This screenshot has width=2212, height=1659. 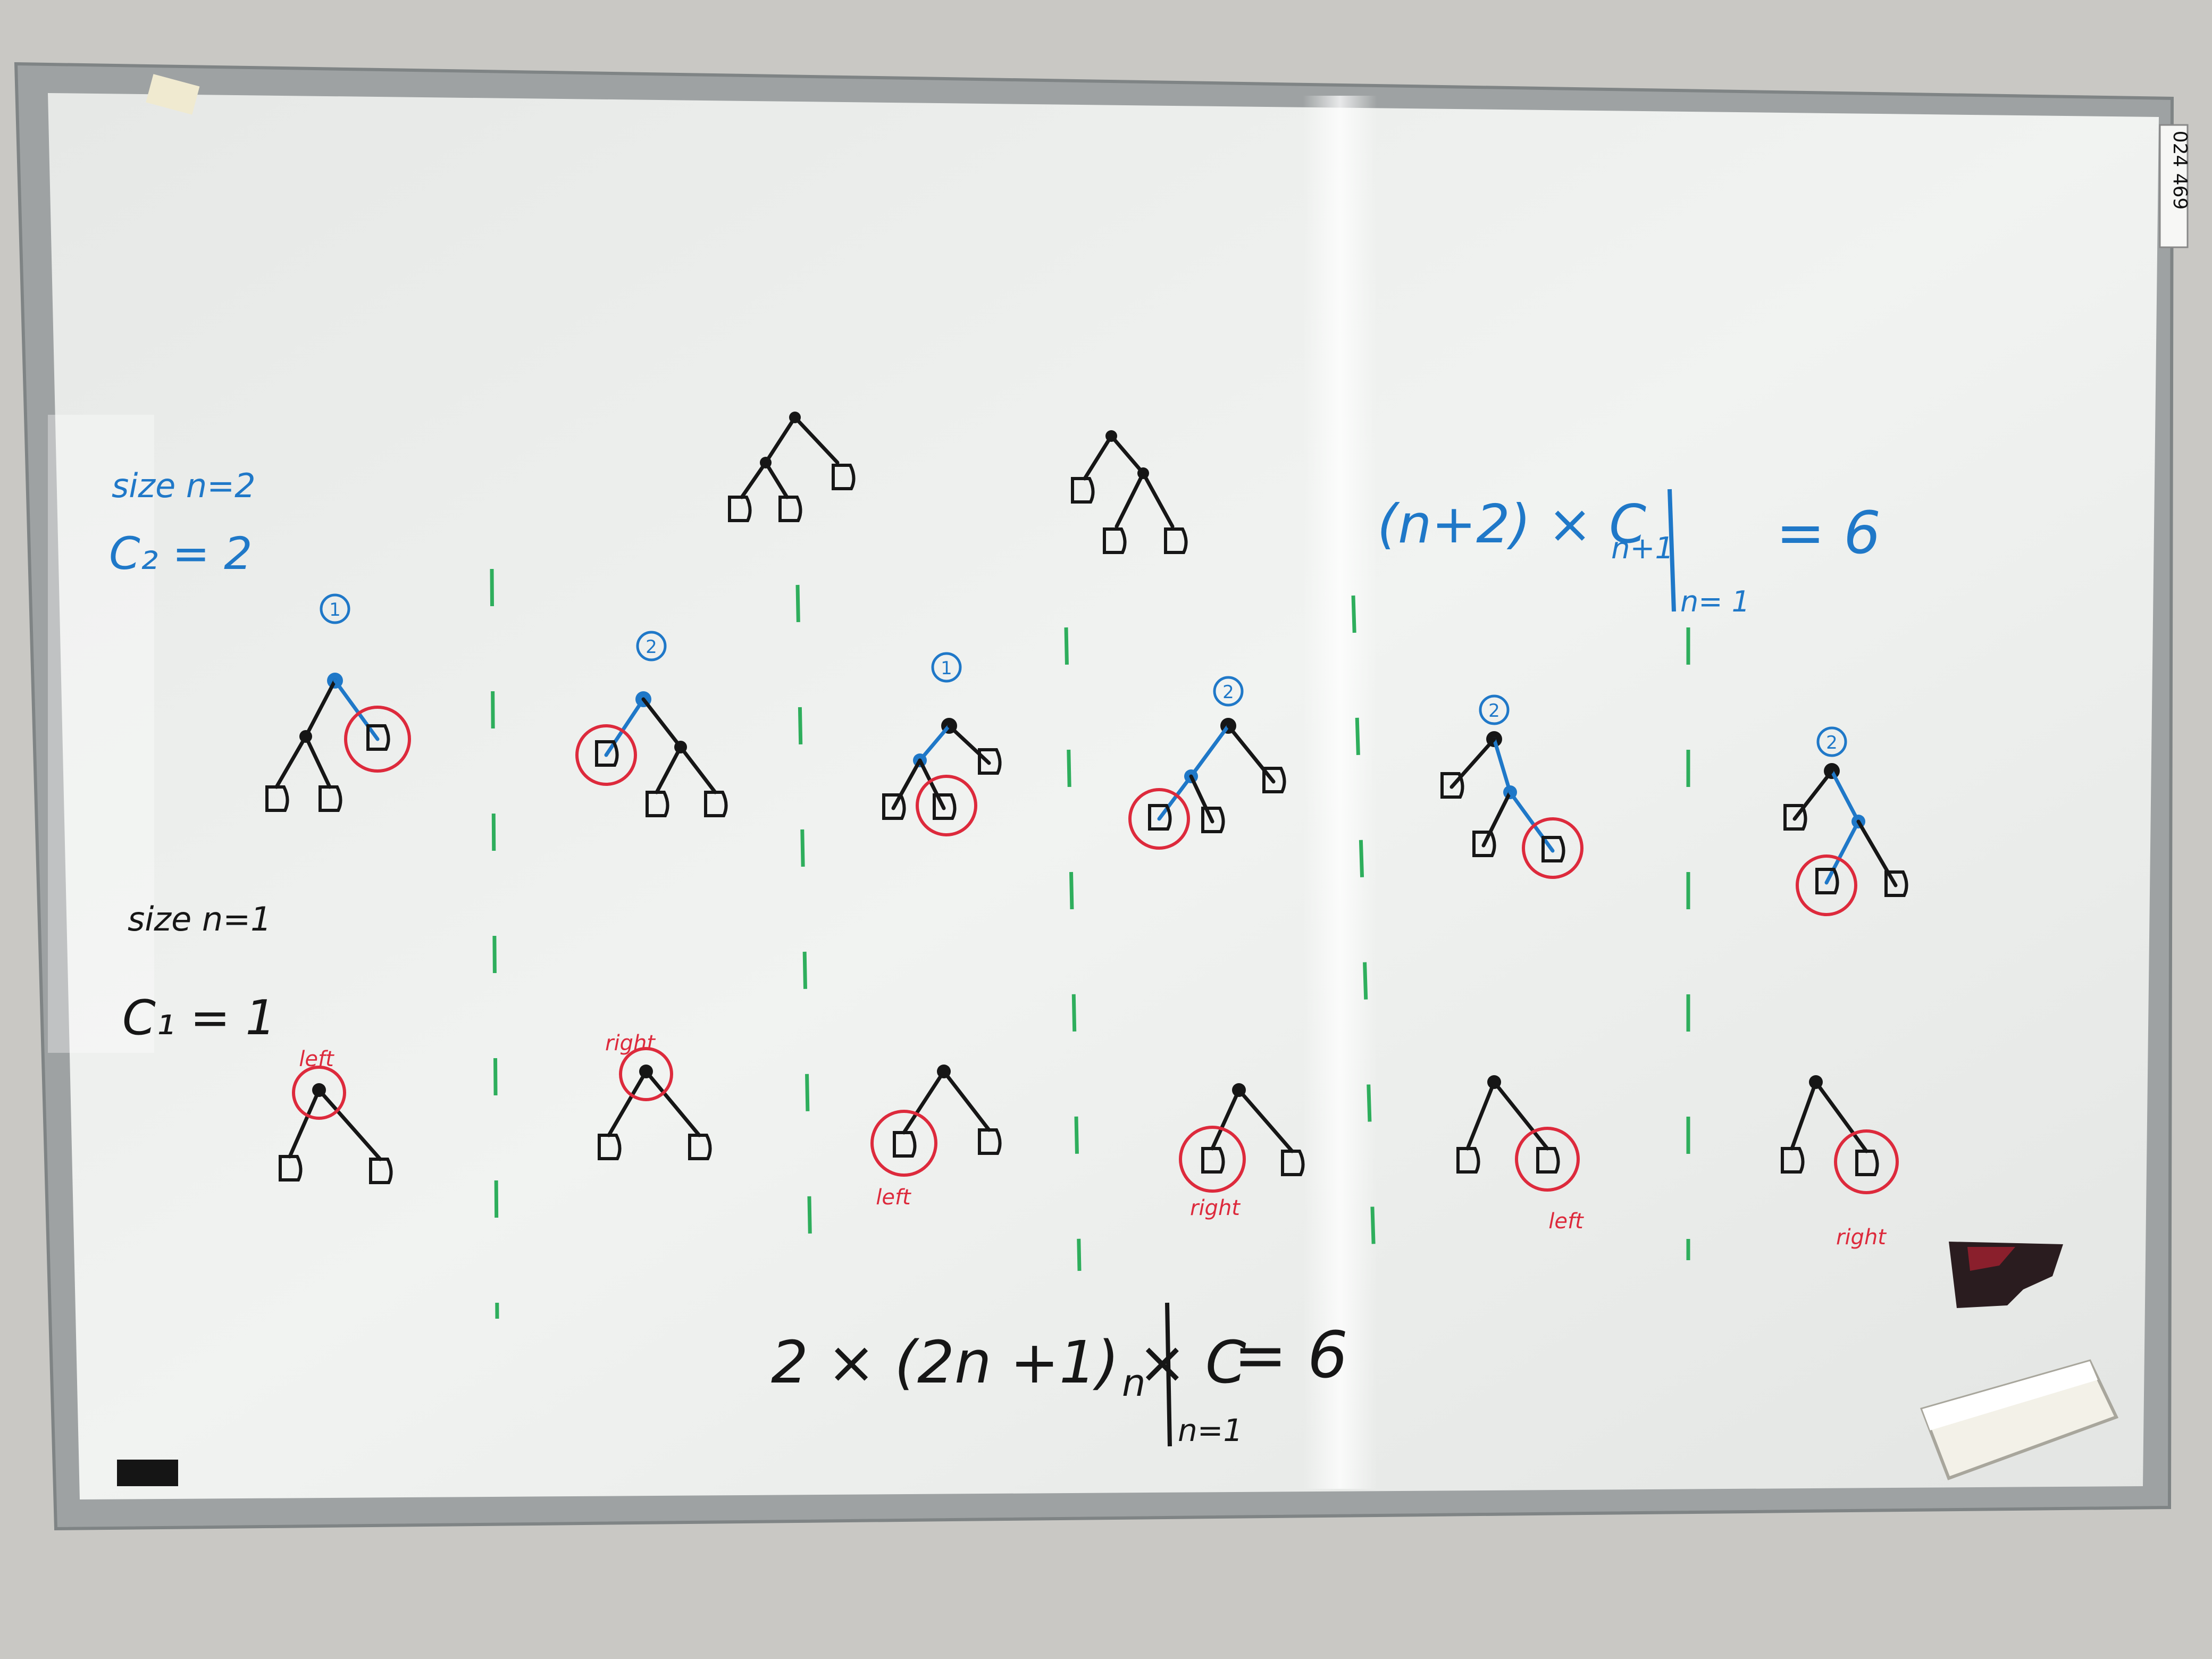 What do you see at coordinates (1133, 1383) in the screenshot?
I see `formula-bottom-sub: n` at bounding box center [1133, 1383].